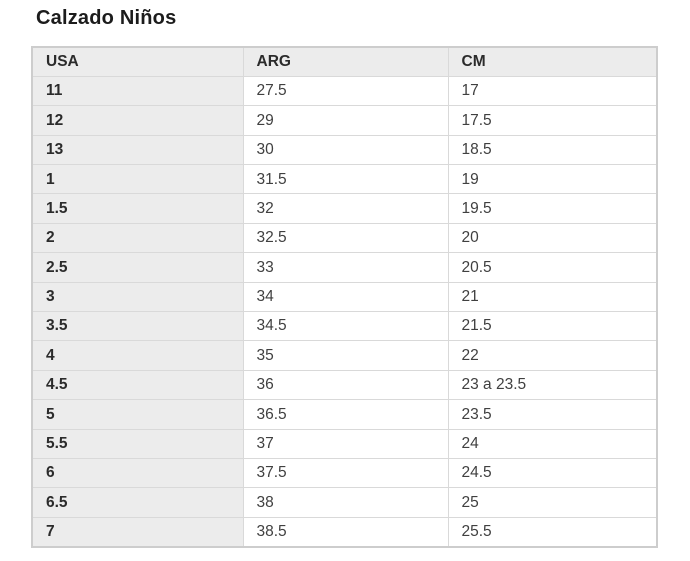  I want to click on cell-arg: 32.5, so click(345, 238).